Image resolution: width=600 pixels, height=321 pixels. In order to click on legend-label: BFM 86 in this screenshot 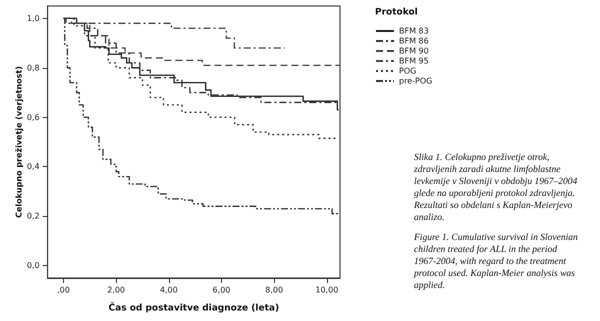, I will do `click(414, 41)`.